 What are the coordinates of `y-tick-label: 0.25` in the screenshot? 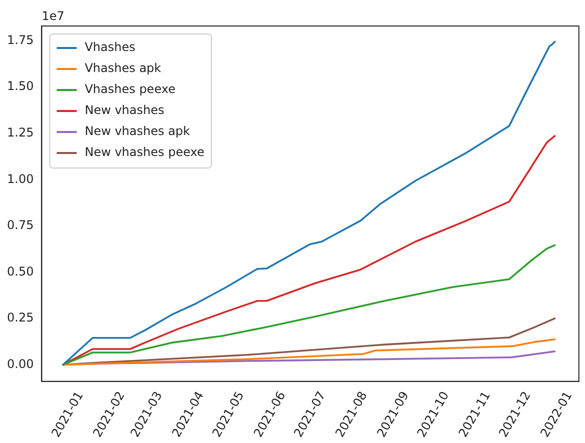 It's located at (20, 317).